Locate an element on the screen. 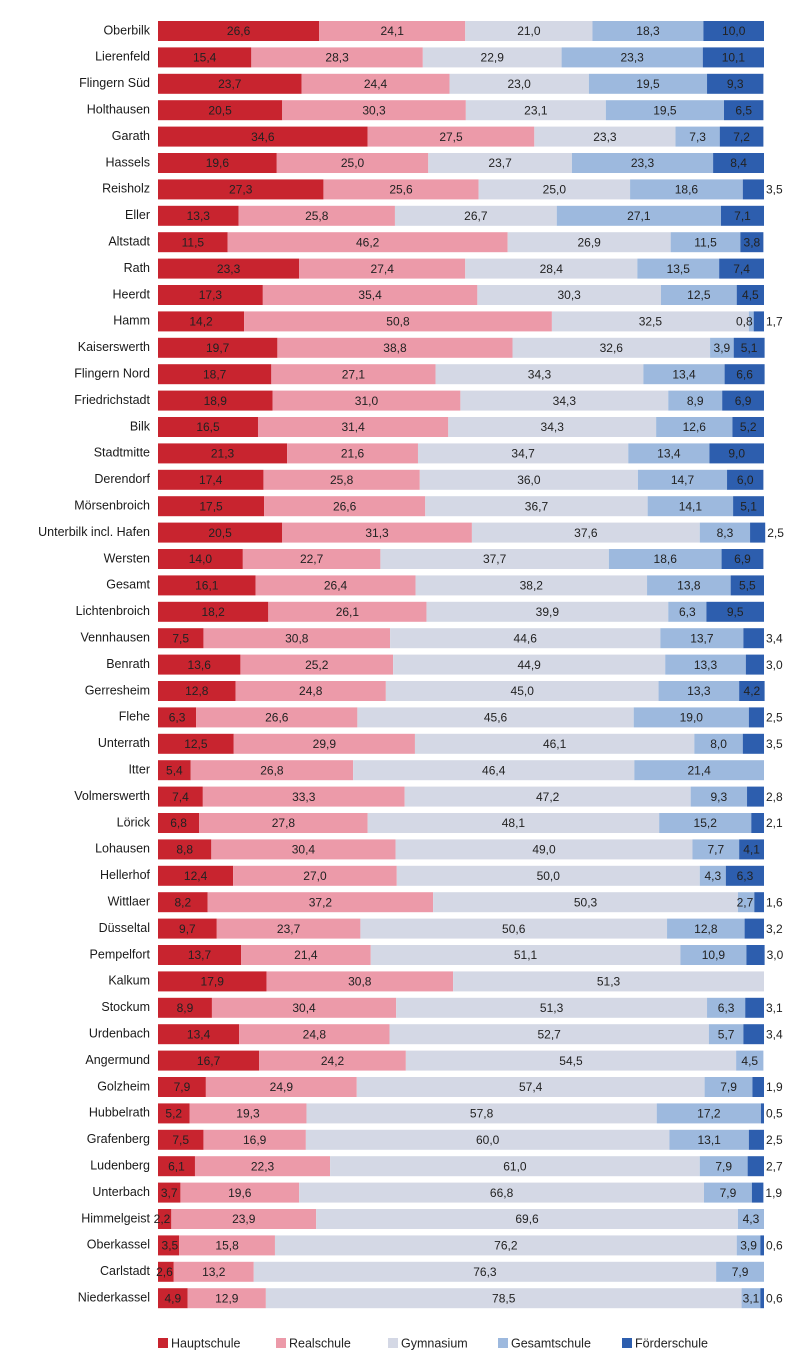  value-label: 69,6 is located at coordinates (527, 1219).